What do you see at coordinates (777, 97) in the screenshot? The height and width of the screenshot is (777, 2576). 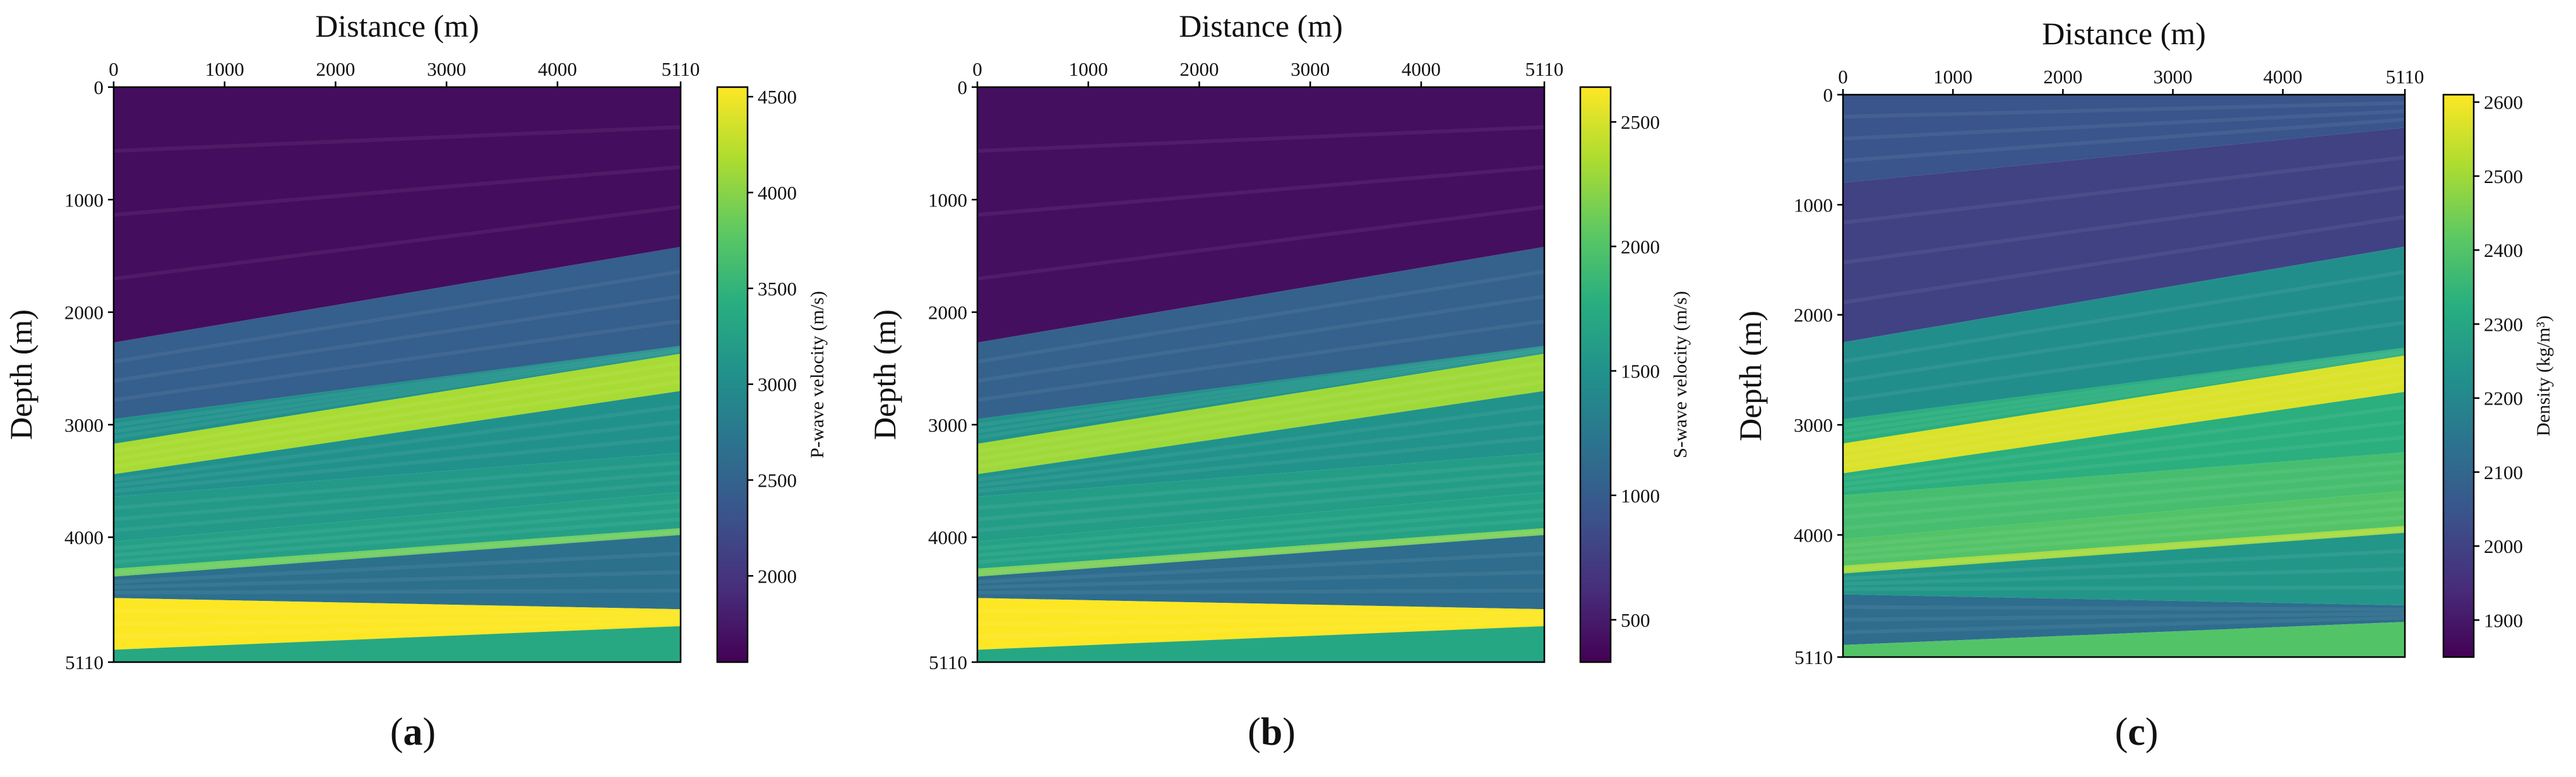 I see `colorbar-tick-label: 4500` at bounding box center [777, 97].